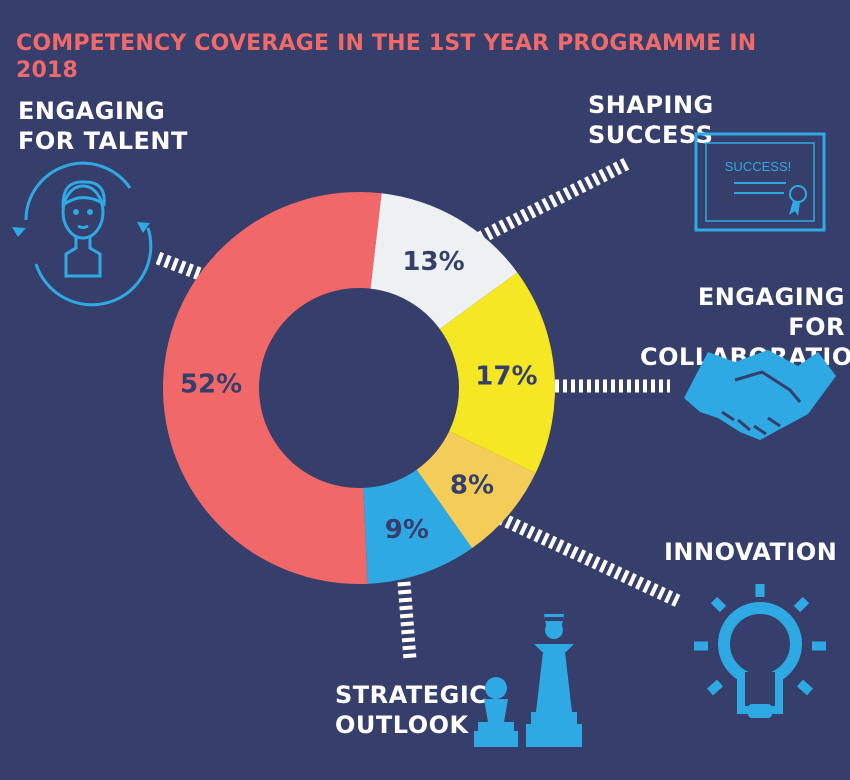  I want to click on handshake-icon, so click(760, 395).